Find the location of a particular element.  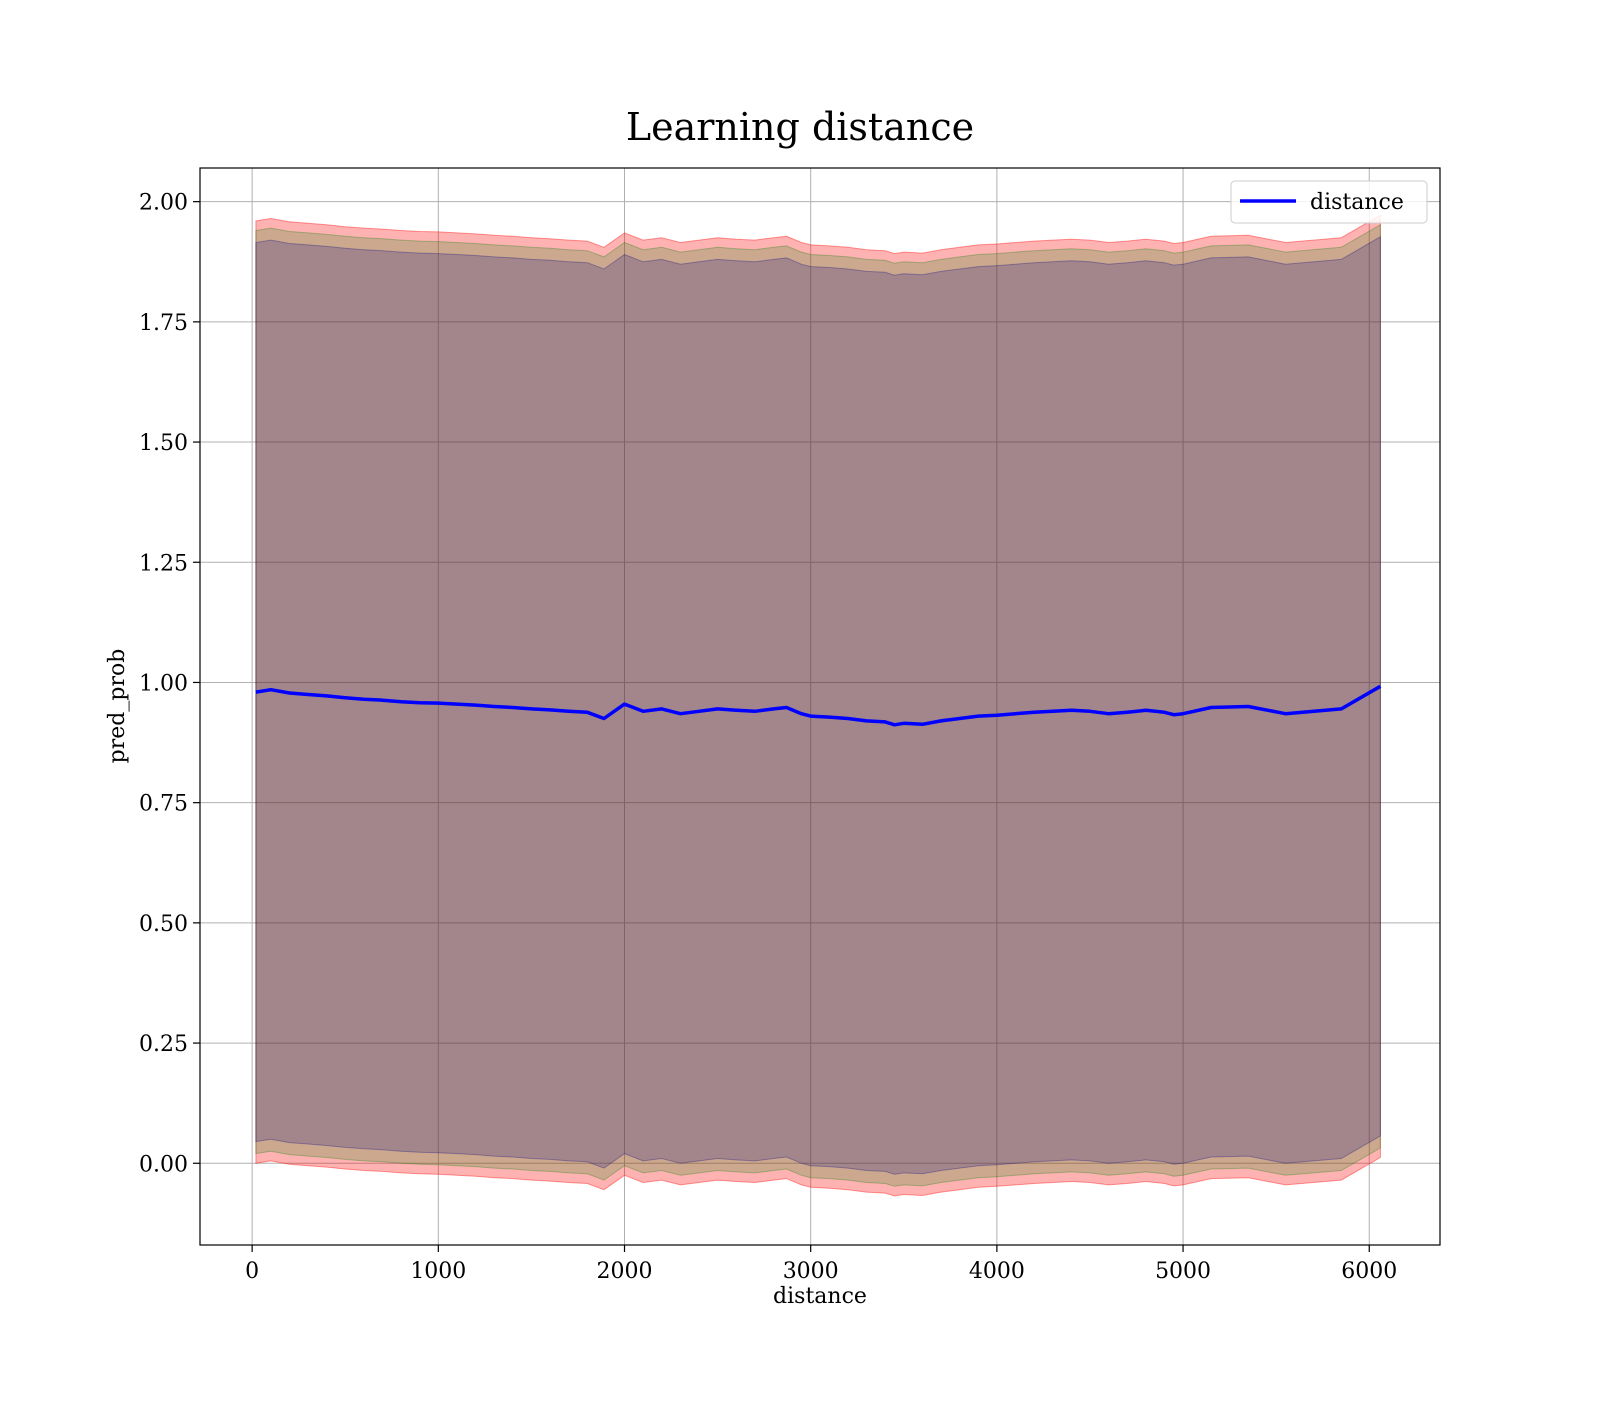

series-lines is located at coordinates (818, 705).